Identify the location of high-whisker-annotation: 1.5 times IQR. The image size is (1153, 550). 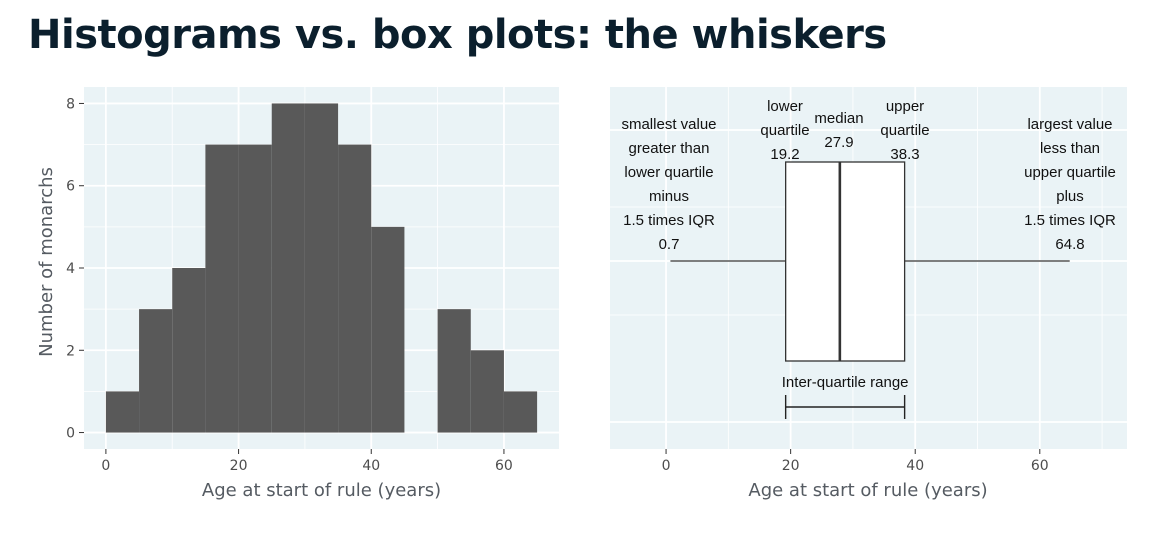
(1070, 220).